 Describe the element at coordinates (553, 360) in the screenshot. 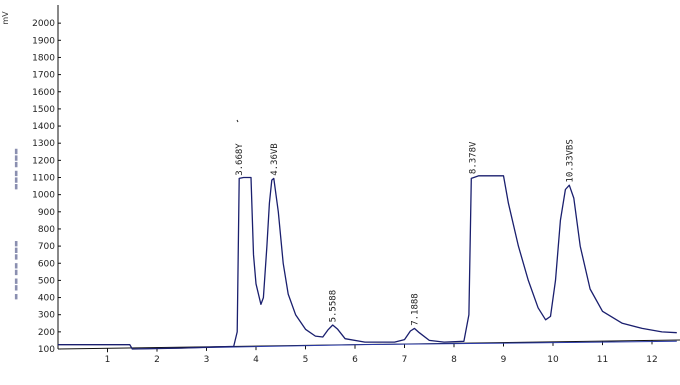

I see `x-tick-label: 10` at that location.